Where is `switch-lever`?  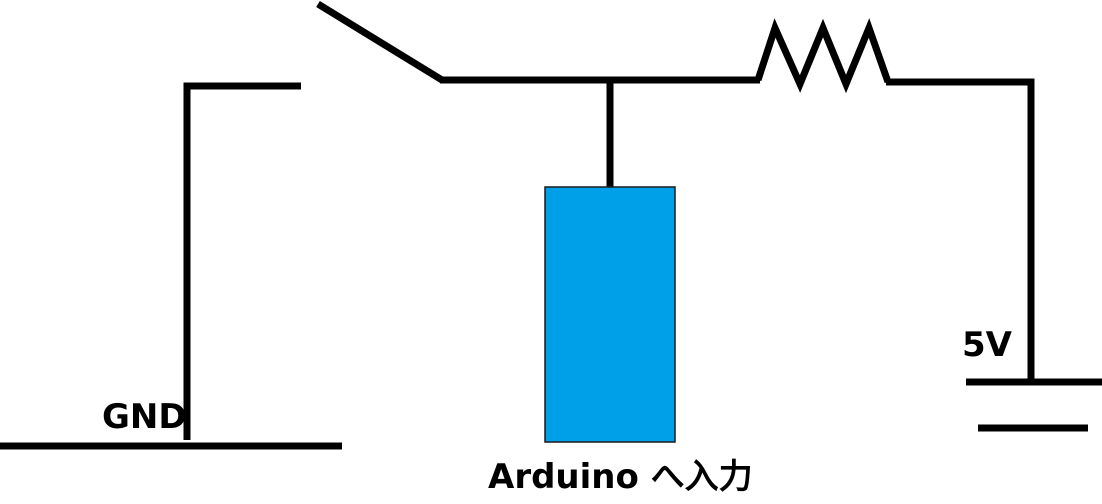
switch-lever is located at coordinates (380, 42).